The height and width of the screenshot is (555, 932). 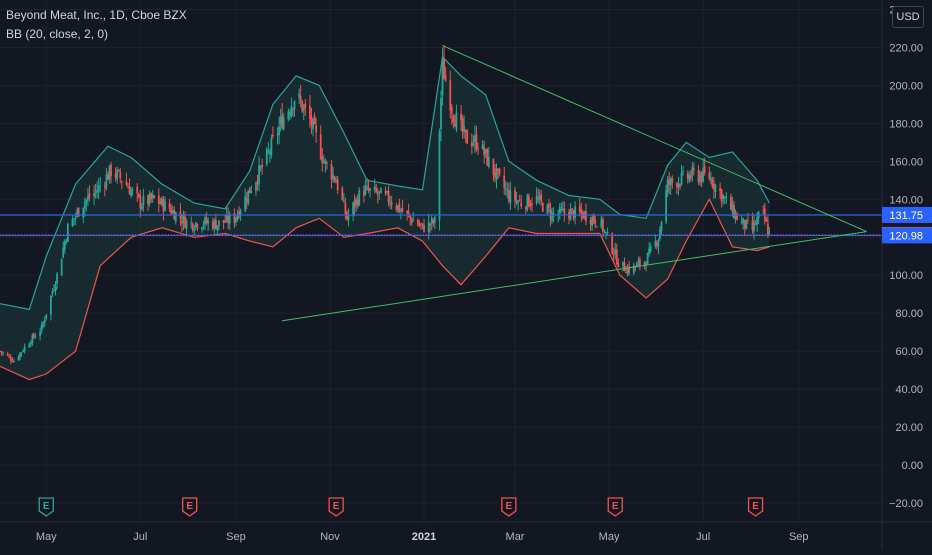 I want to click on x-tick-label: Nov, so click(x=330, y=537).